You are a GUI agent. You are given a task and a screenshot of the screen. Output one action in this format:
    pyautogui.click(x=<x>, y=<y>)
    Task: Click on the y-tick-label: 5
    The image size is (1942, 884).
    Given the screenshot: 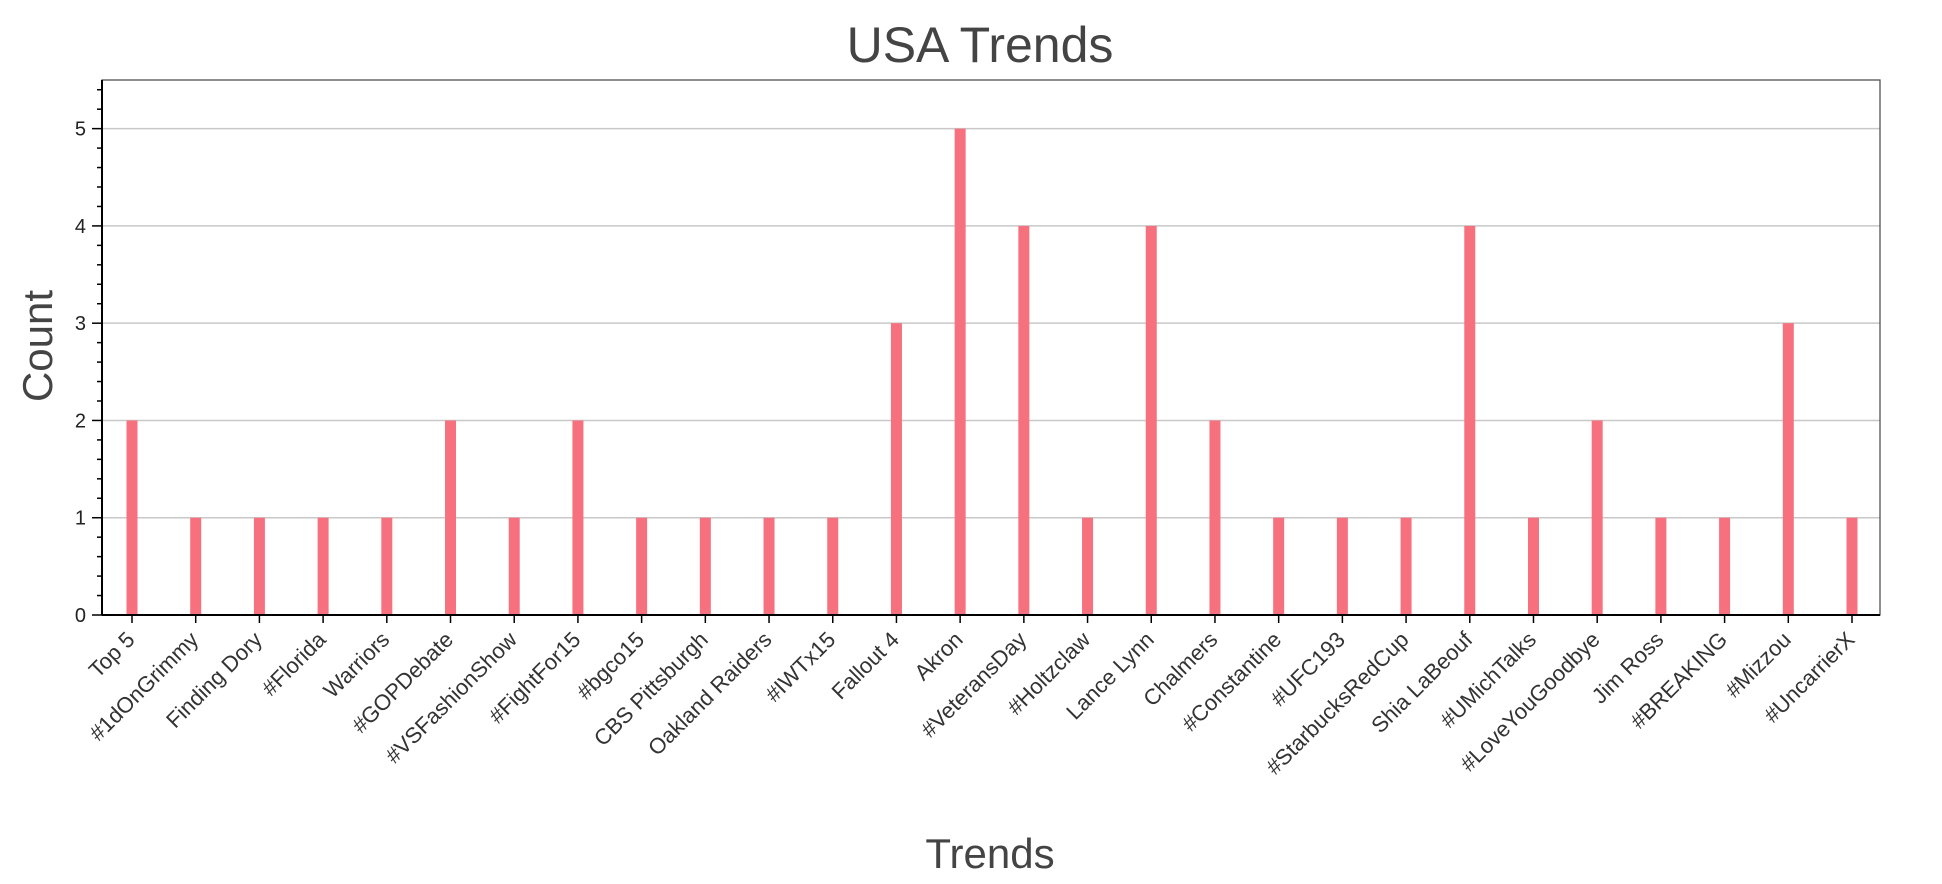 What is the action you would take?
    pyautogui.click(x=80, y=130)
    